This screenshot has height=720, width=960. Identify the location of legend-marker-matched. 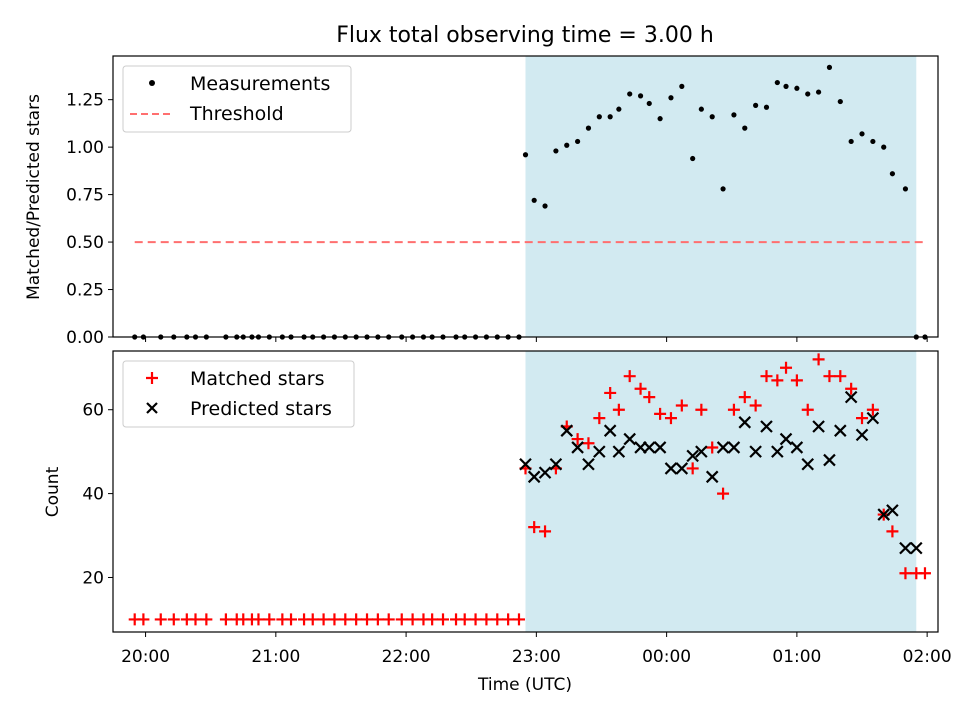
(152, 378).